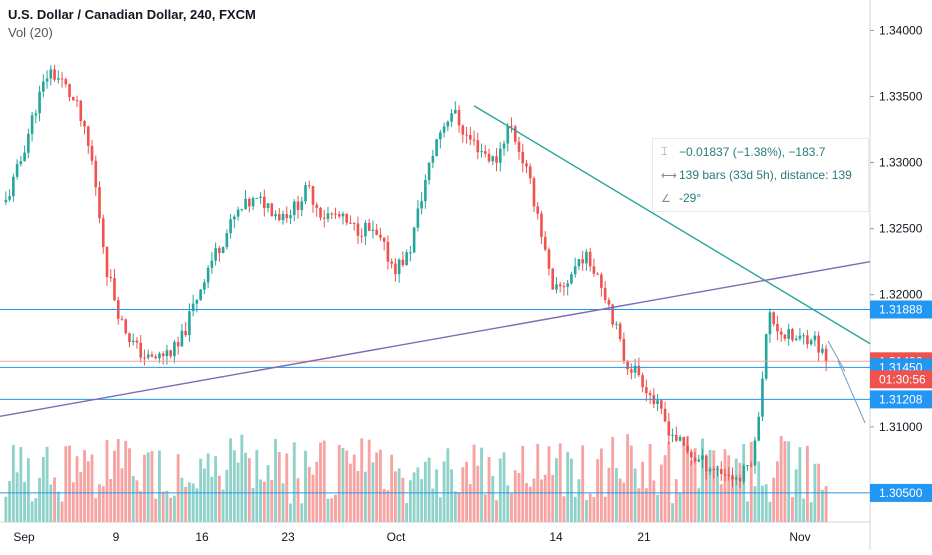  I want to click on measure-bars-text: 139 bars (33d 5h), distance: 139, so click(765, 175).